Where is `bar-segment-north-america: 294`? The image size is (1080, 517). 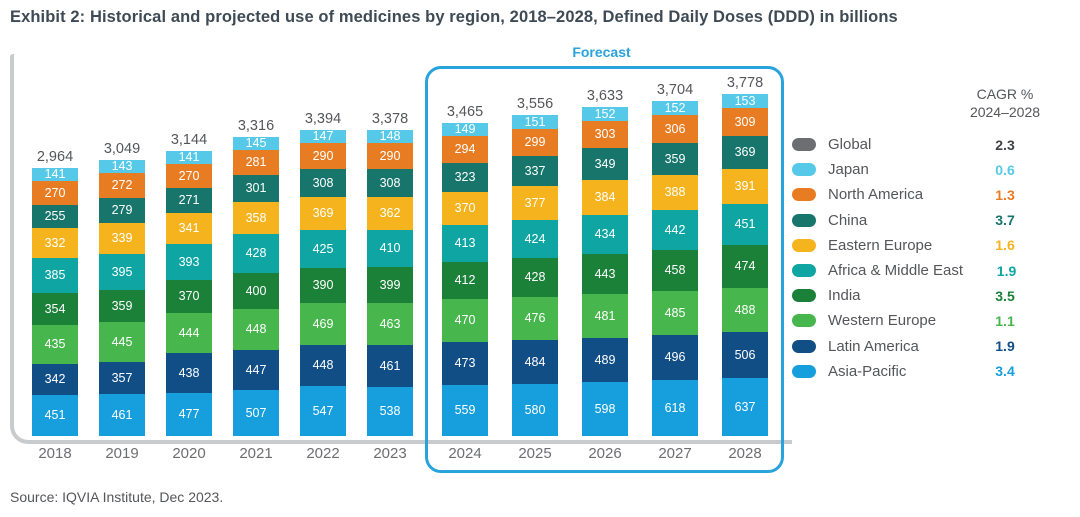
bar-segment-north-america: 294 is located at coordinates (465, 149).